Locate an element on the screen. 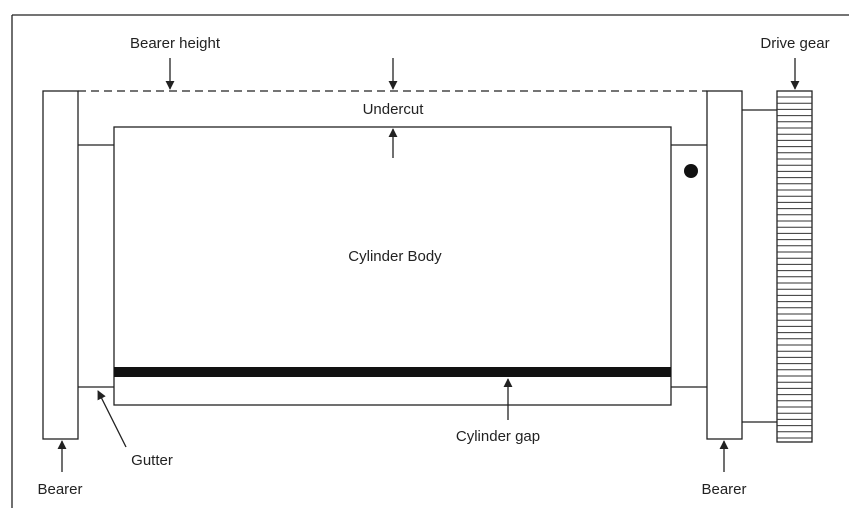 Image resolution: width=849 pixels, height=508 pixels. drive-gear is located at coordinates (794, 266).